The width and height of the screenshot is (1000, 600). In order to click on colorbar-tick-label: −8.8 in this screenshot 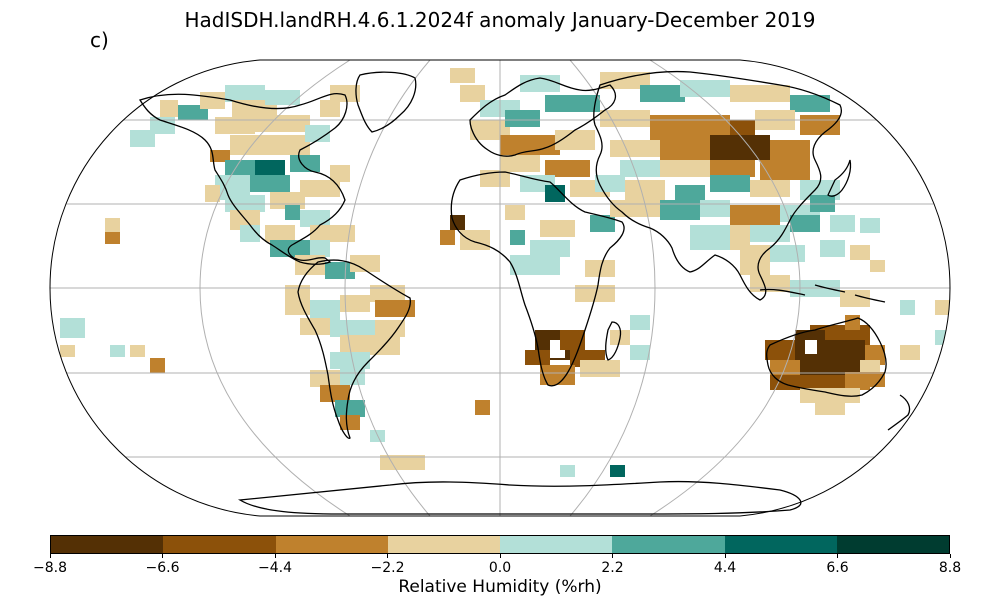, I will do `click(50, 568)`.